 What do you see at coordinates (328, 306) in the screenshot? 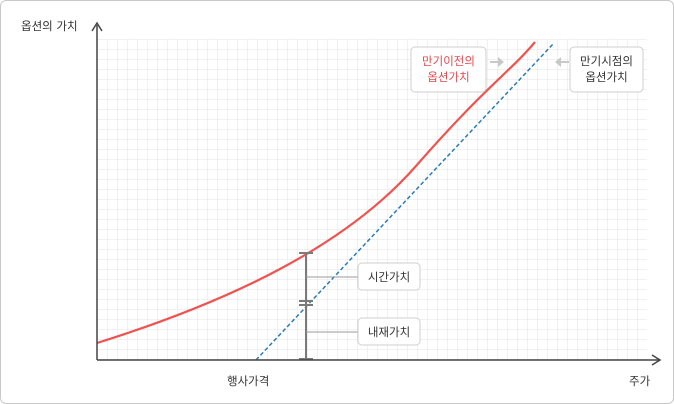
I see `value-bracket` at bounding box center [328, 306].